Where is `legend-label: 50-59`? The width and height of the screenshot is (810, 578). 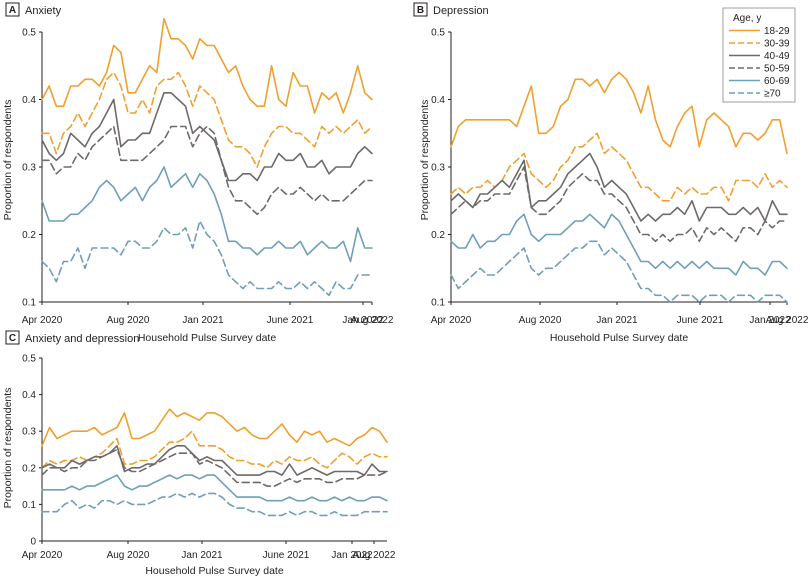 legend-label: 50-59 is located at coordinates (777, 69).